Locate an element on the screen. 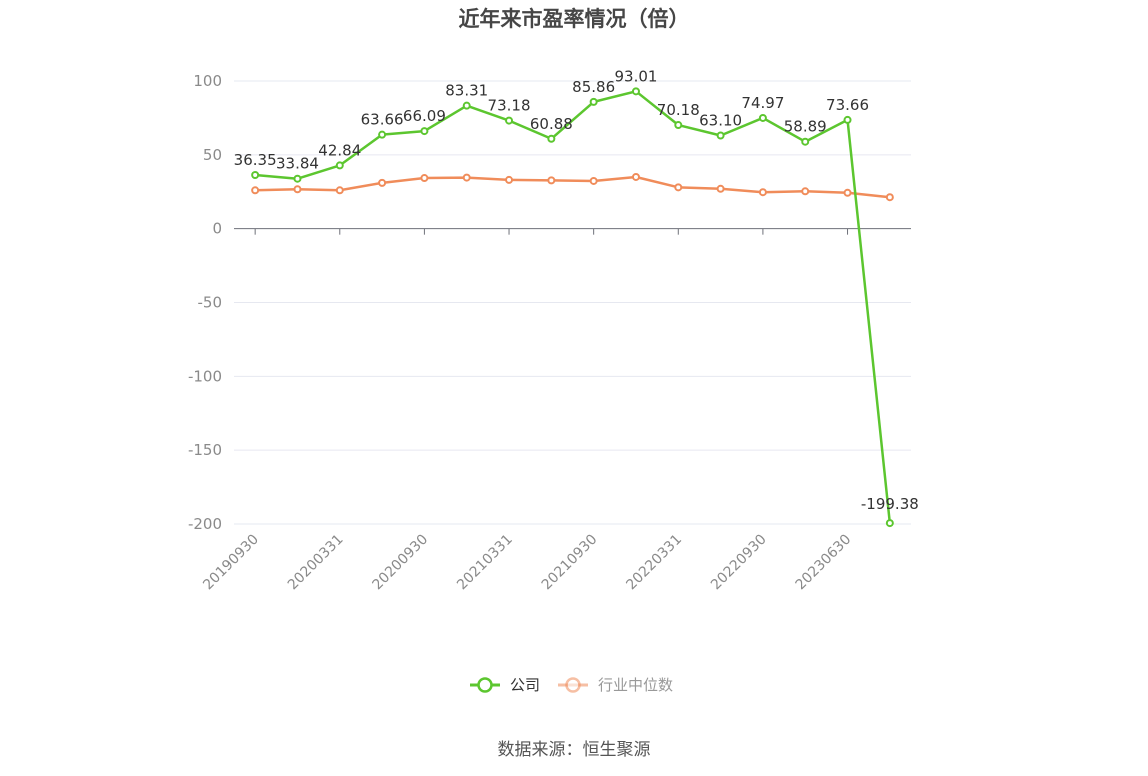  x-tick-label: 20230630 is located at coordinates (824, 563).